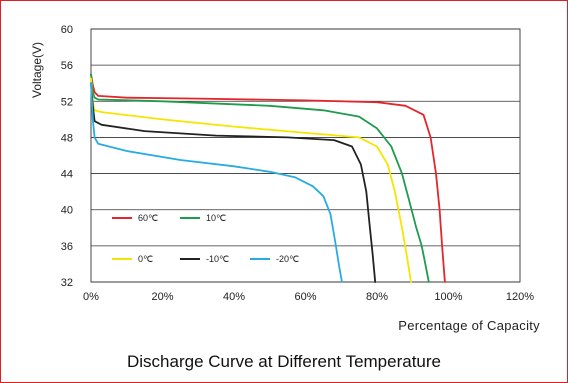 This screenshot has height=383, width=568. What do you see at coordinates (520, 297) in the screenshot?
I see `x-tick-label: 120%` at bounding box center [520, 297].